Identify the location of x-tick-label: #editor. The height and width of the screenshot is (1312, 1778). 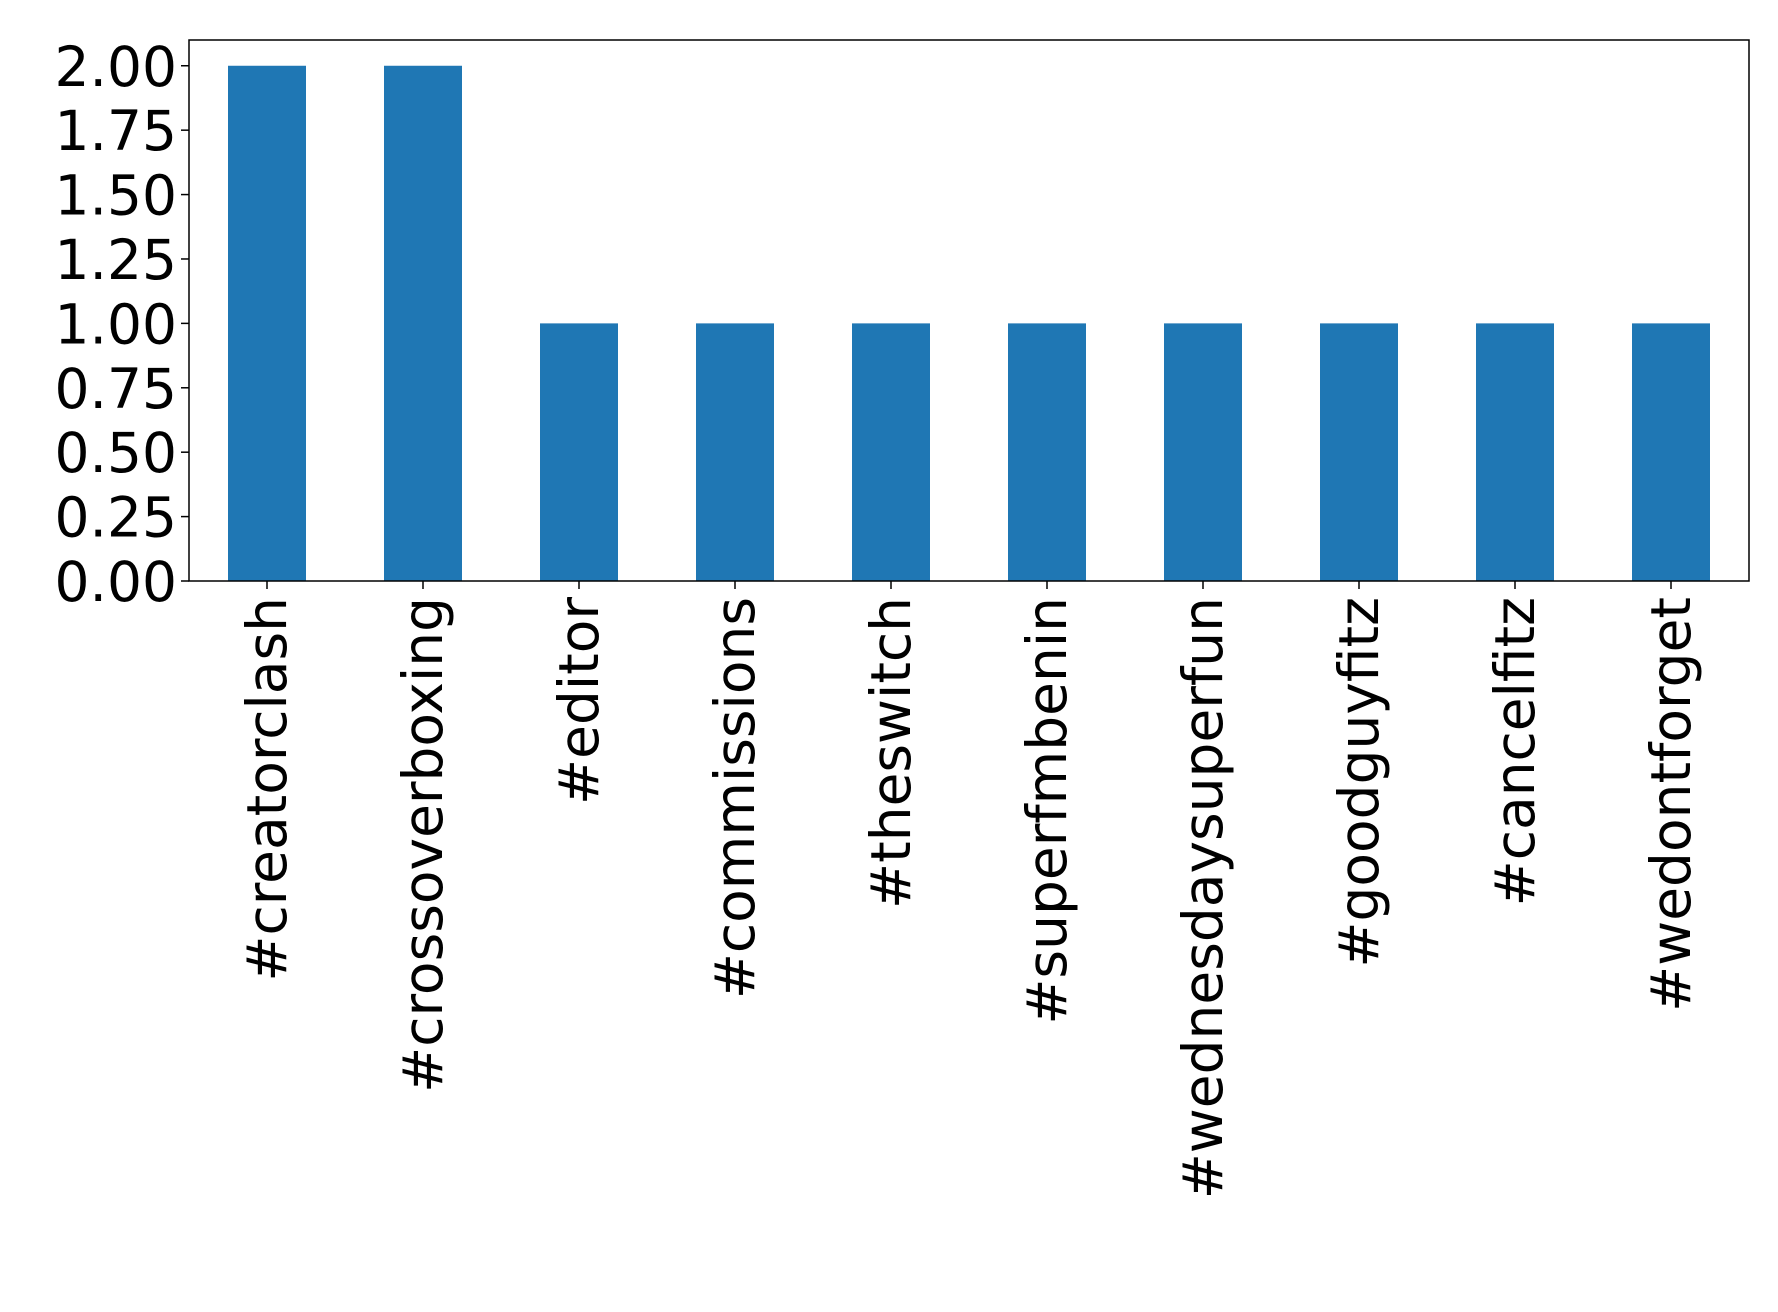
(579, 701).